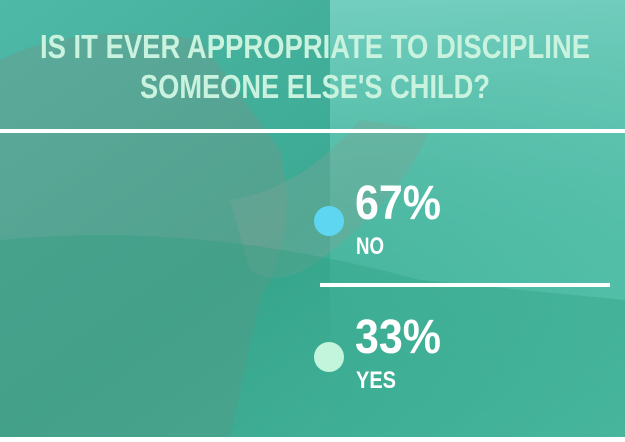  I want to click on option-percent: 67%, so click(398, 203).